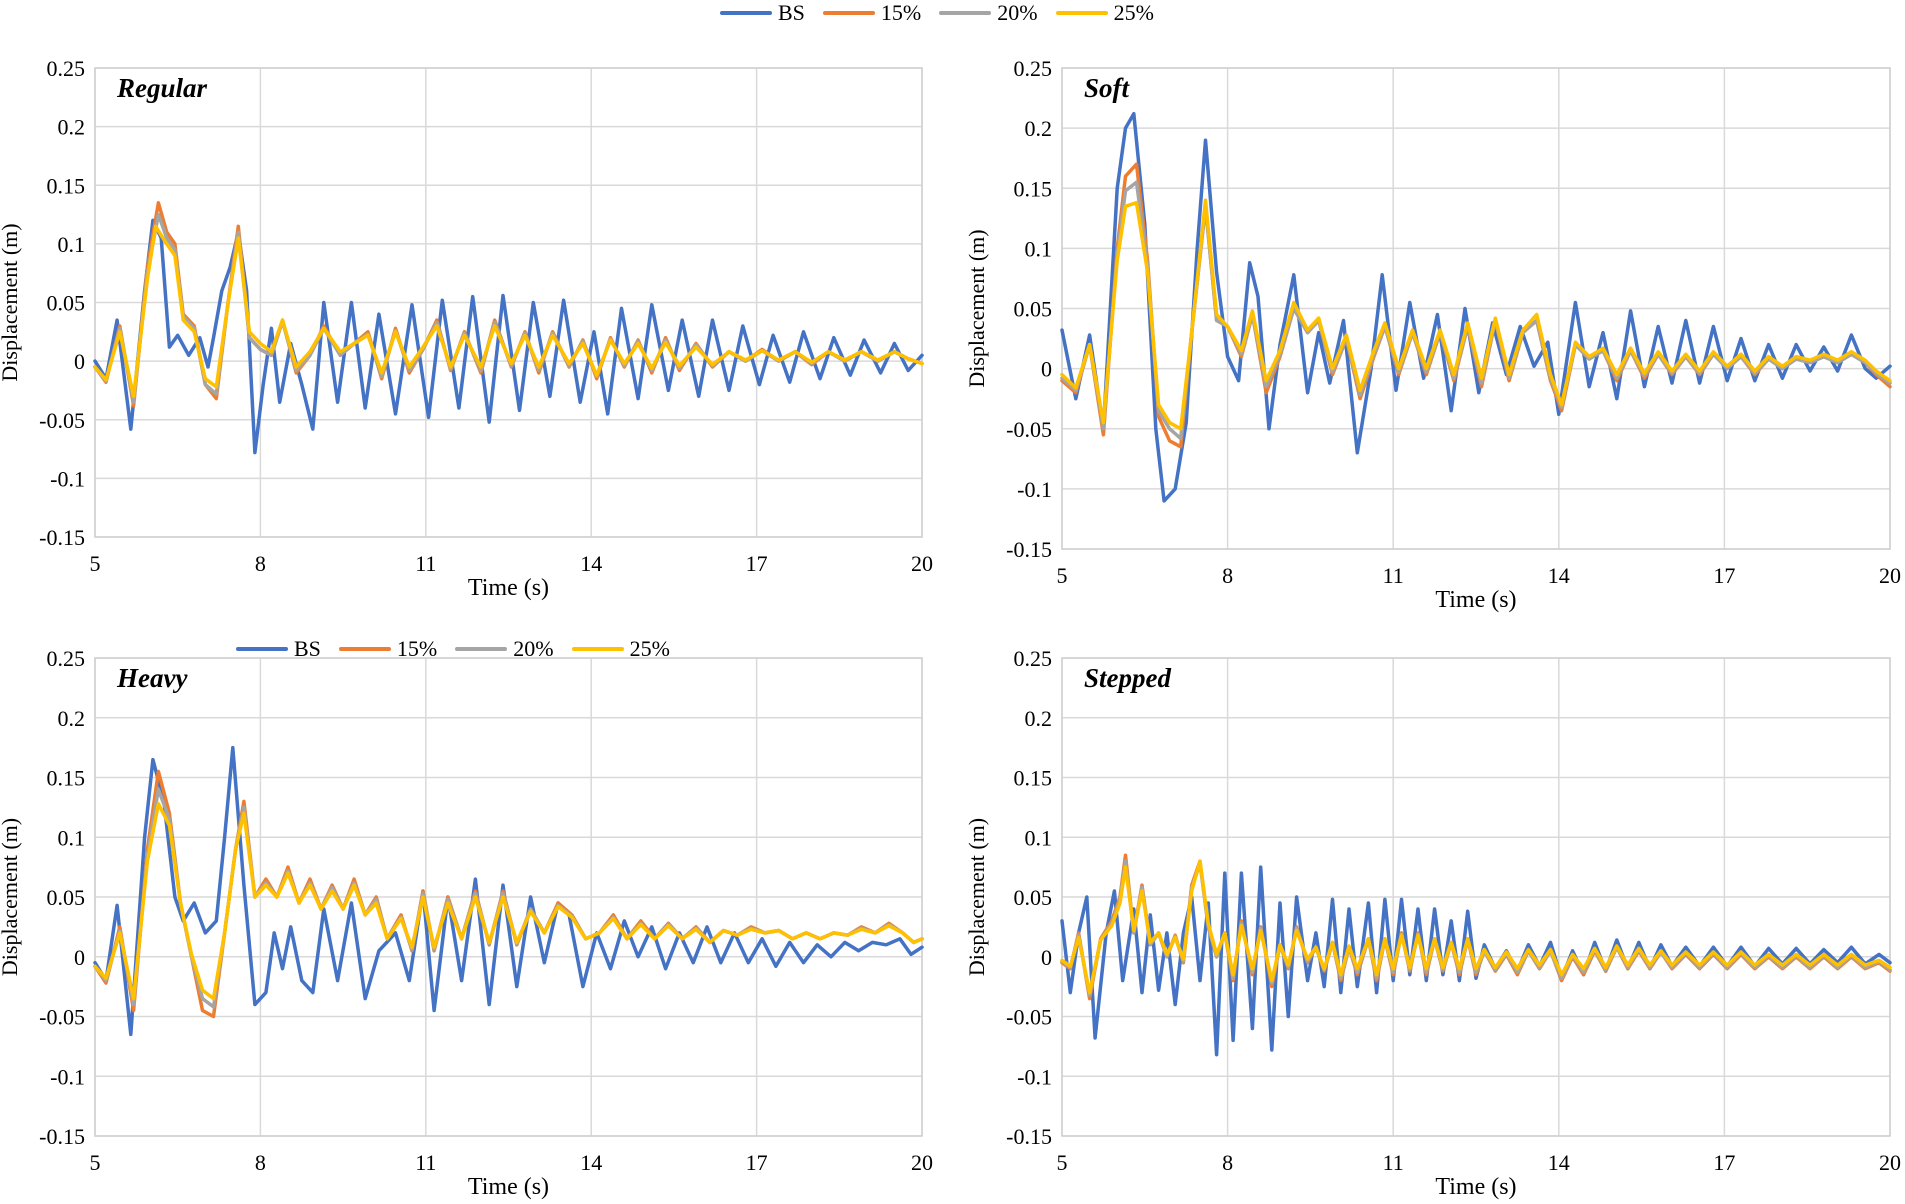 The height and width of the screenshot is (1204, 1905). What do you see at coordinates (162, 88) in the screenshot?
I see `chart-title: Regular` at bounding box center [162, 88].